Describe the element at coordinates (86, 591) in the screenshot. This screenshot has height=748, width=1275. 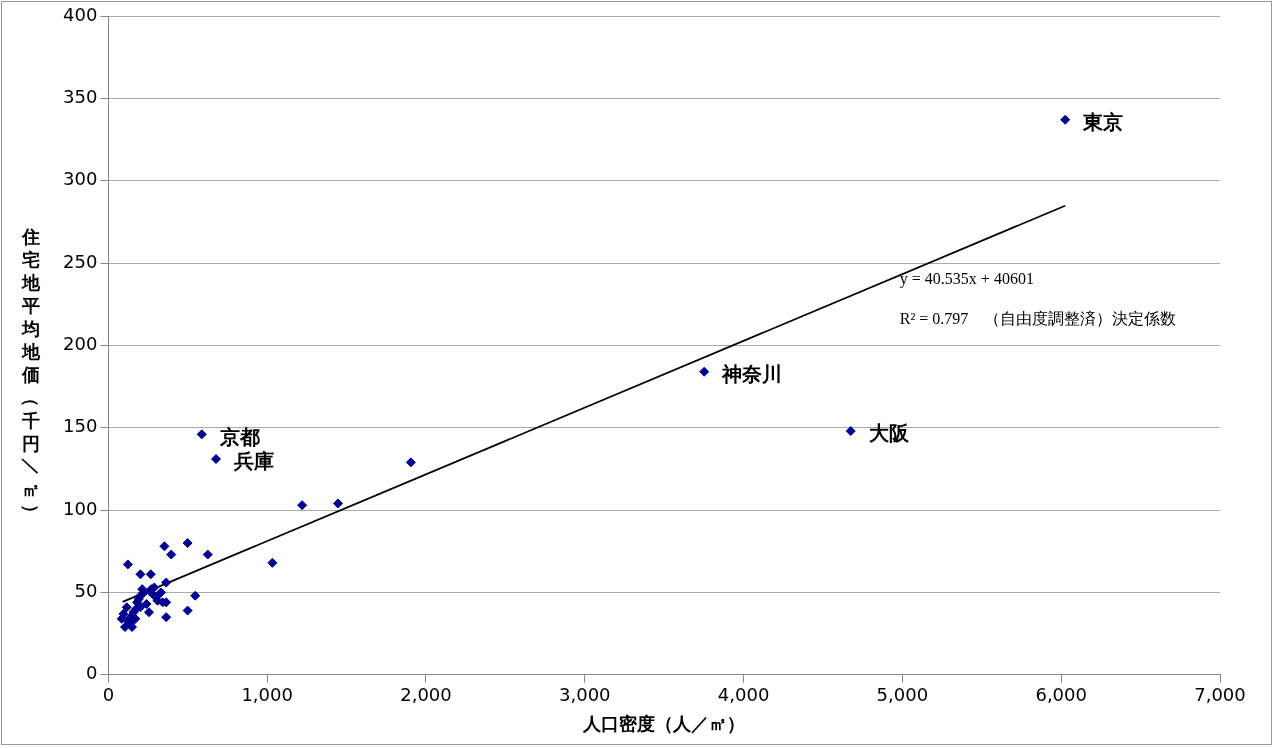
I see `y-tick-label: 50` at that location.